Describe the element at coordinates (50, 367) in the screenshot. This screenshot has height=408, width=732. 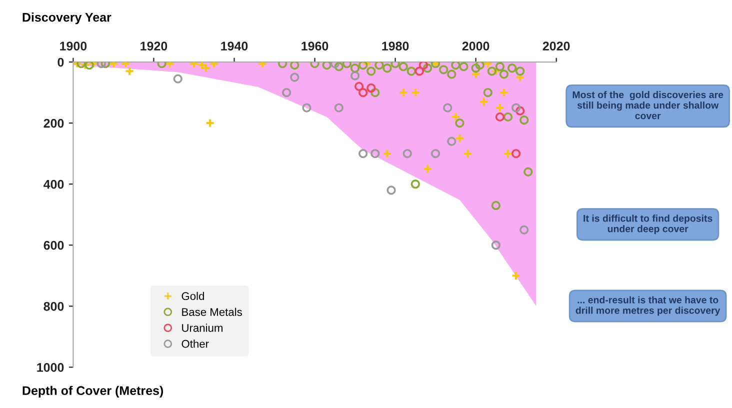
I see `y-tick-label: 1000` at that location.